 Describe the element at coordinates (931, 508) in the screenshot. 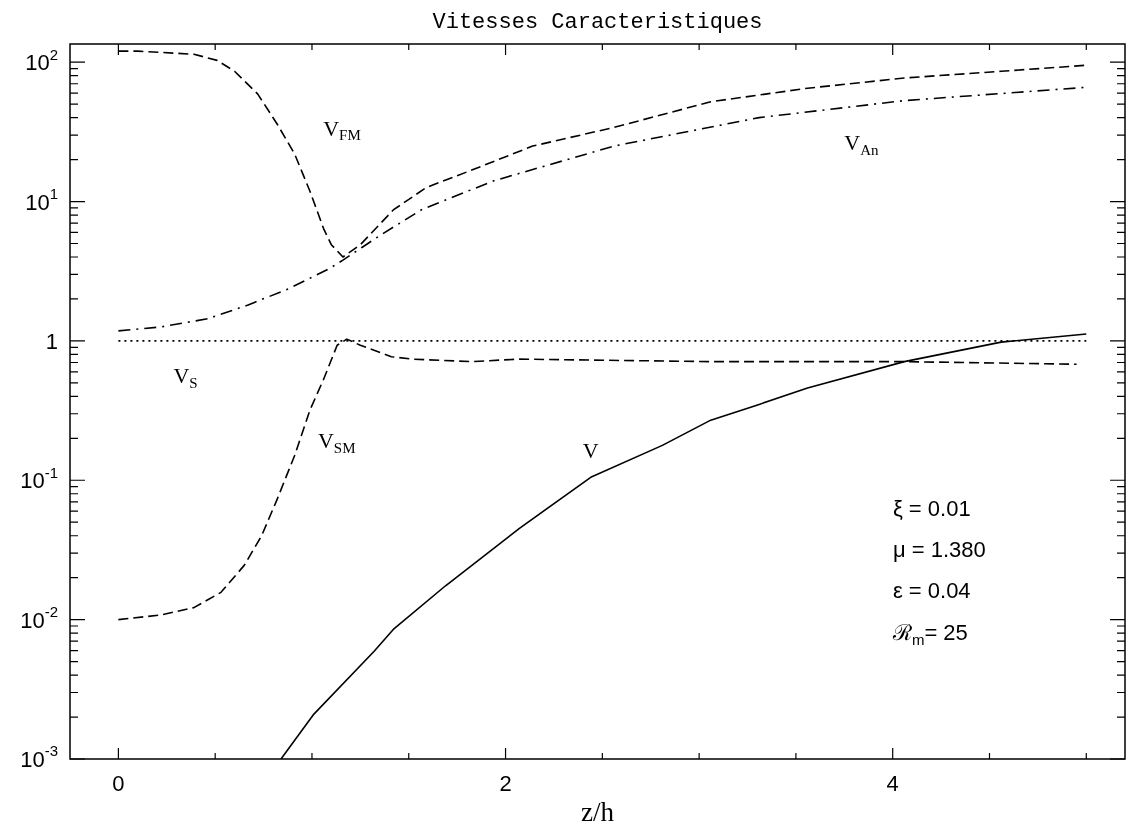

I see `annotation: ξ = 0.01` at that location.